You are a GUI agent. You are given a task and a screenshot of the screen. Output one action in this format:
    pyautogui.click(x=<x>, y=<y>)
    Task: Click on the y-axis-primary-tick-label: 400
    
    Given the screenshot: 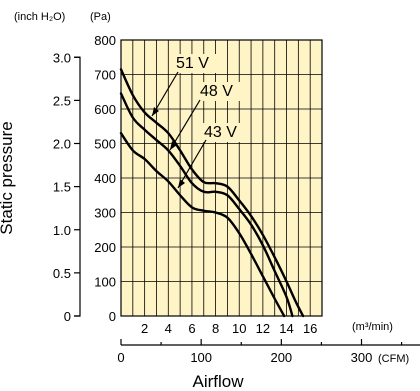 What is the action you would take?
    pyautogui.click(x=105, y=178)
    